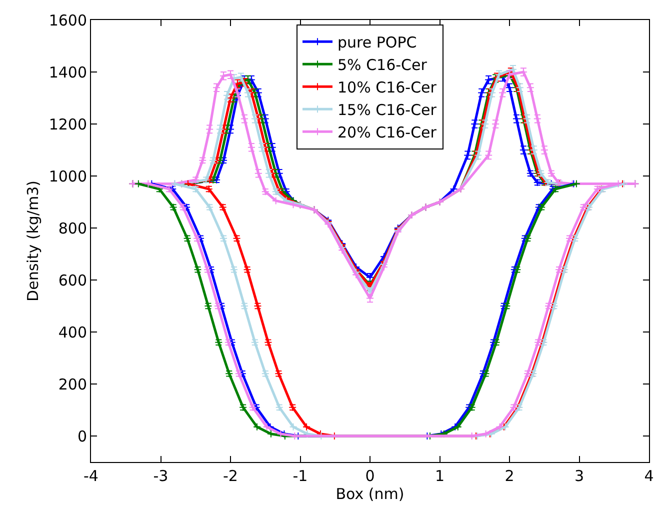  Describe the element at coordinates (67, 72) in the screenshot. I see `y-tick-label: 1400` at that location.